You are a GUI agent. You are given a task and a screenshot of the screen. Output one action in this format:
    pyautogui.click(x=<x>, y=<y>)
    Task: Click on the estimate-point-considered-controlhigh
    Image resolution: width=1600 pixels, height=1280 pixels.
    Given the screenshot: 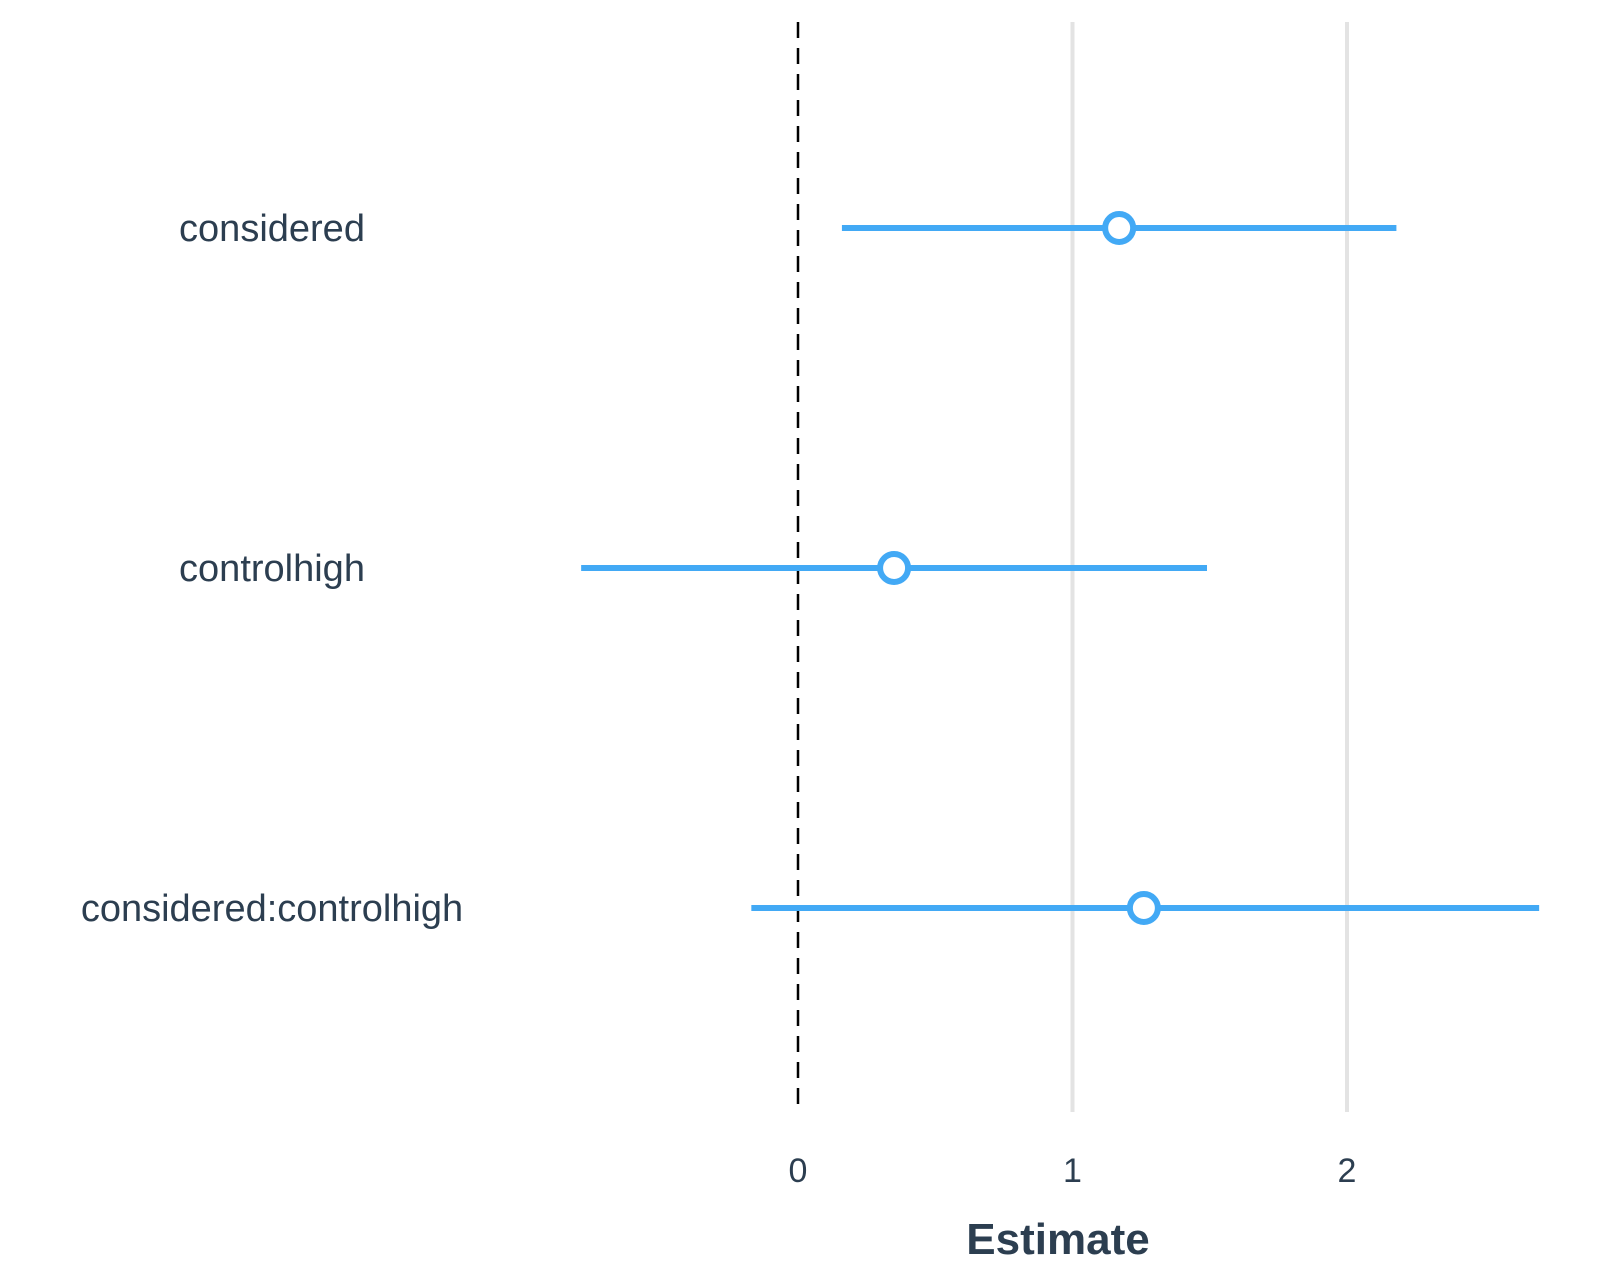 What is the action you would take?
    pyautogui.click(x=1143, y=908)
    